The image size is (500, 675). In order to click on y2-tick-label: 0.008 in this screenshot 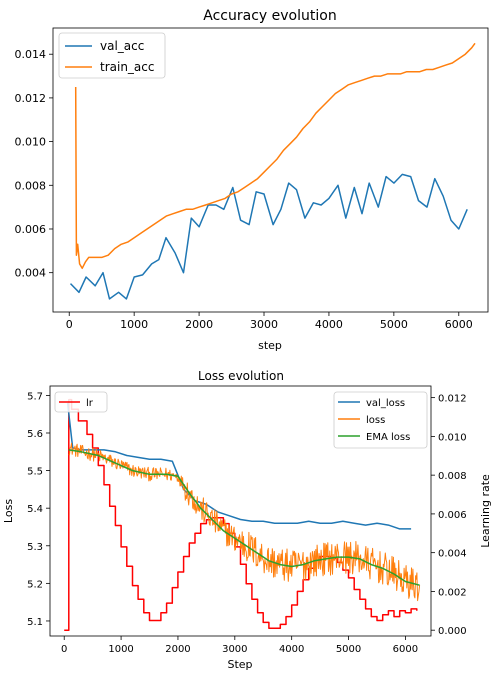, I will do `click(452, 476)`.